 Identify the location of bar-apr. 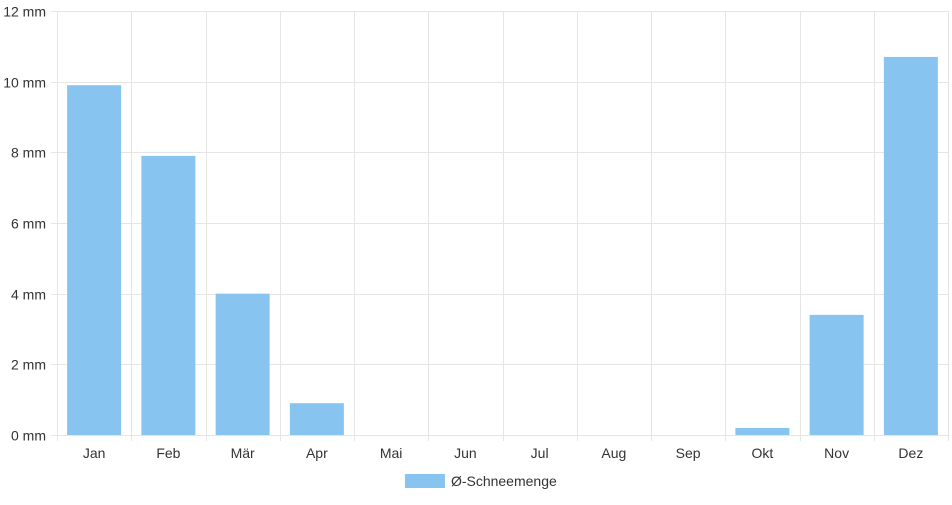
(316, 419).